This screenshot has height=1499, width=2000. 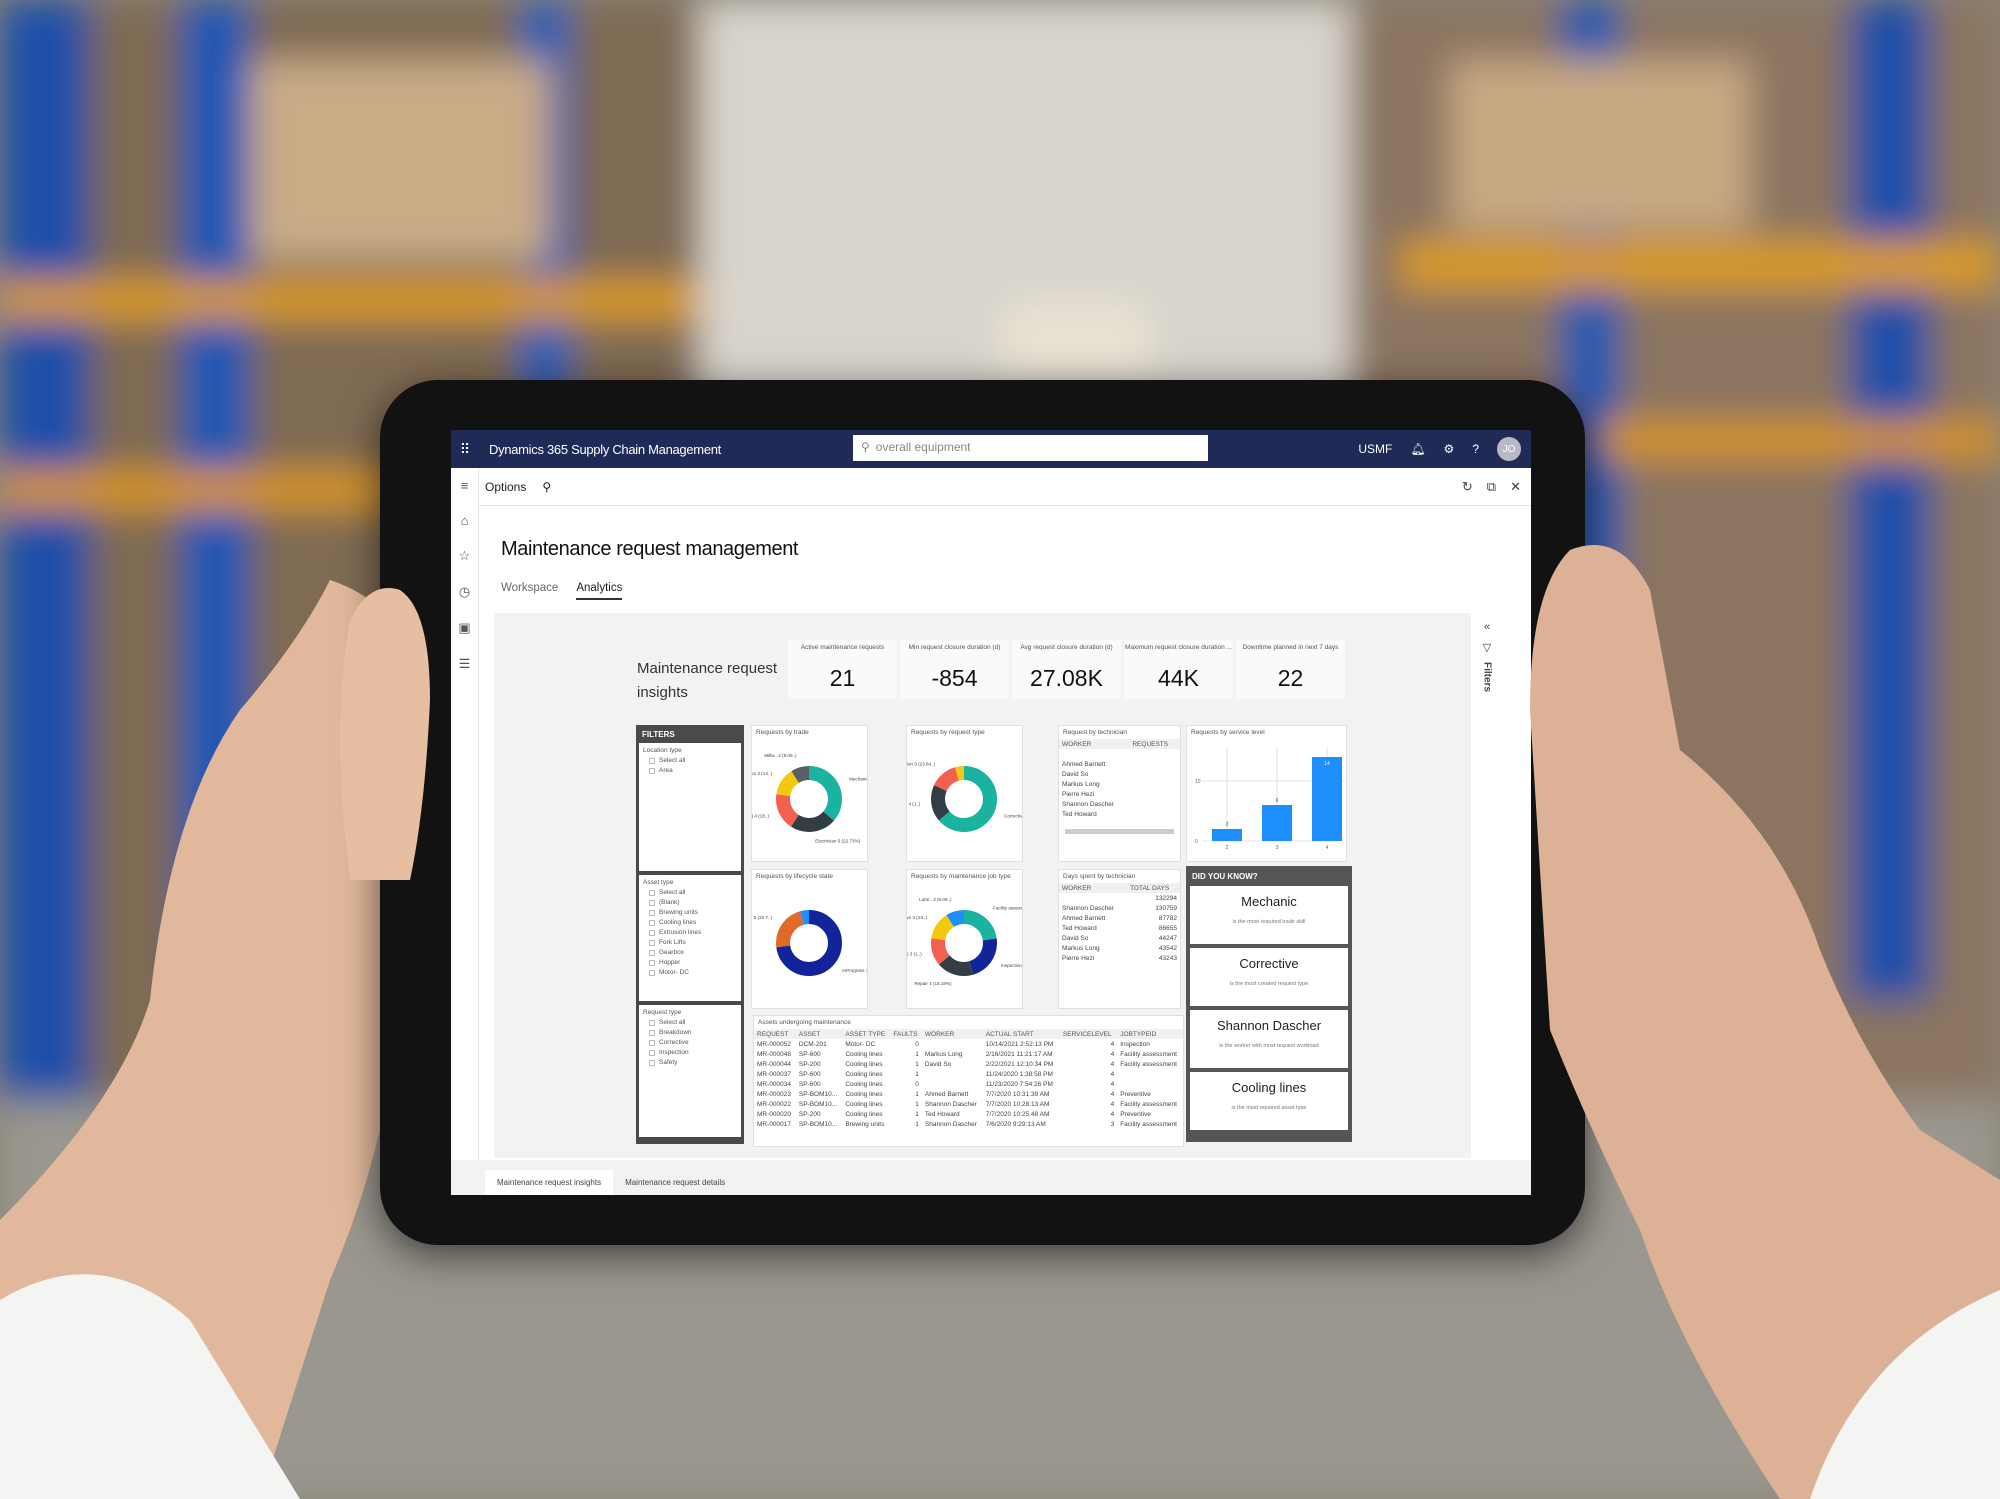 I want to click on column-header: ACTUAL START, so click(x=1021, y=1034).